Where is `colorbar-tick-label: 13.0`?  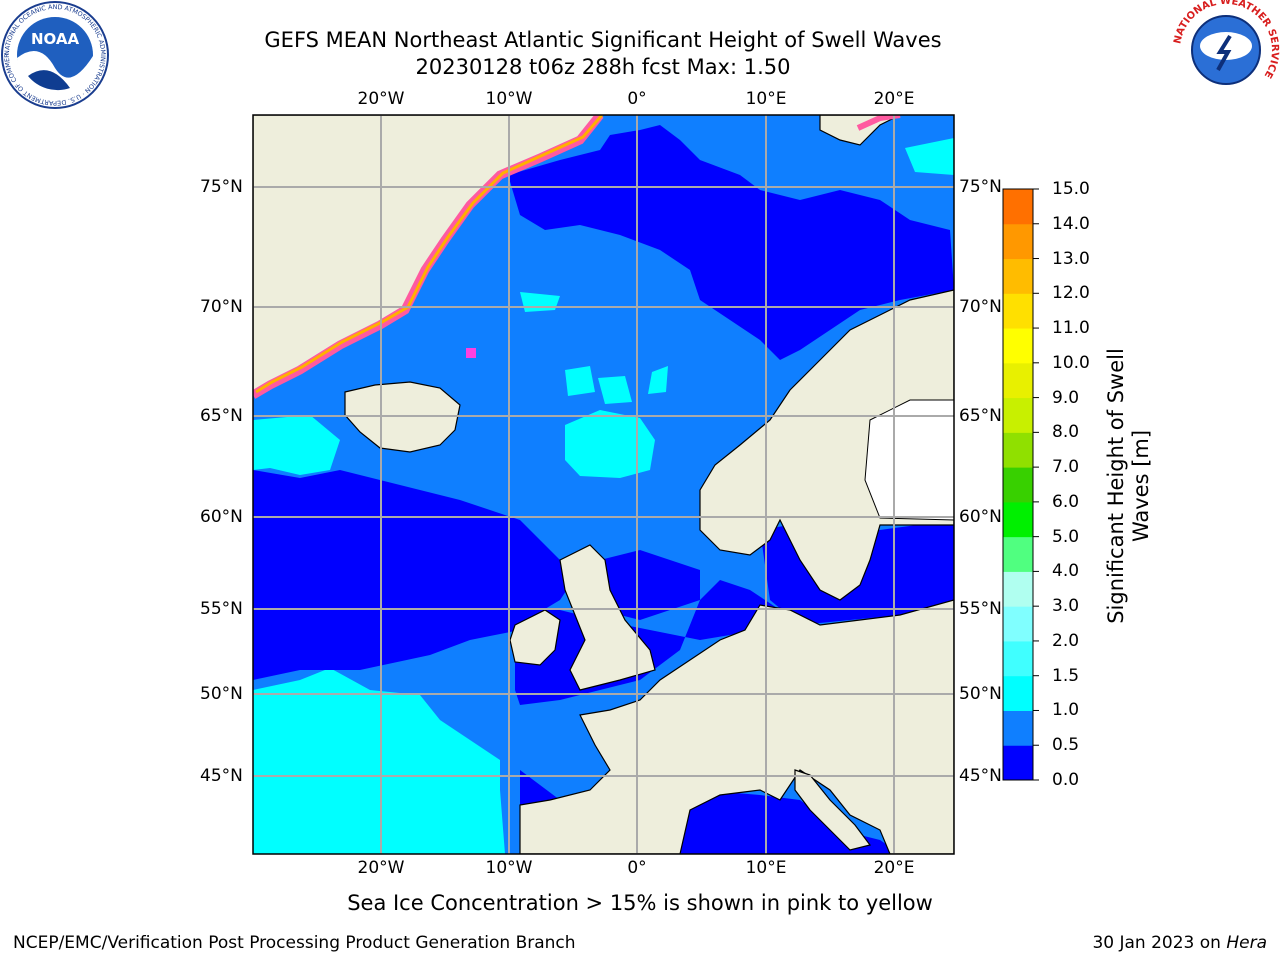 colorbar-tick-label: 13.0 is located at coordinates (1071, 258).